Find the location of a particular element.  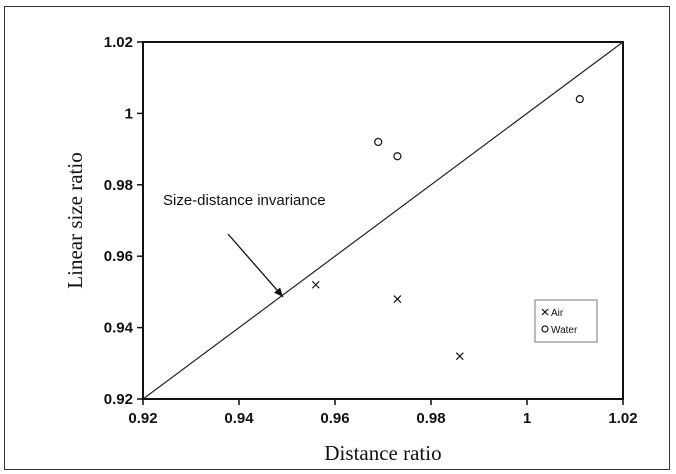

x-axis: 0.92 0.94 0.96 0.98 1 1.02 is located at coordinates (383, 413).